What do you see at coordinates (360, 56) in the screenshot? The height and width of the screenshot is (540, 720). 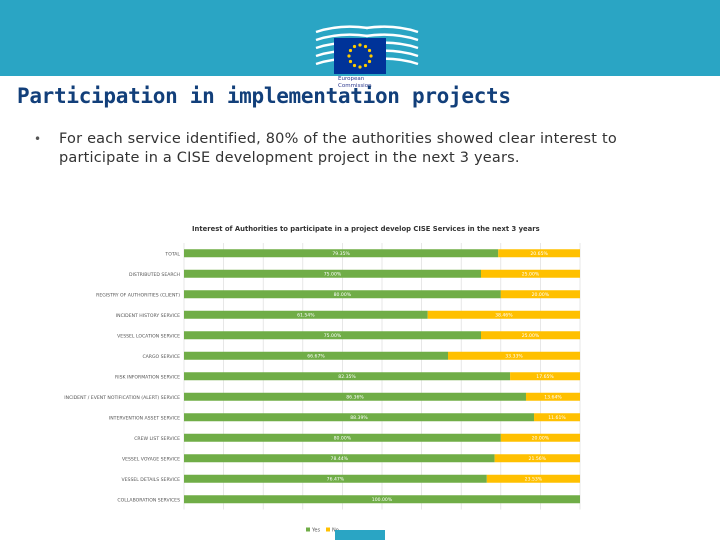 I see `eu-stars-icon` at bounding box center [360, 56].